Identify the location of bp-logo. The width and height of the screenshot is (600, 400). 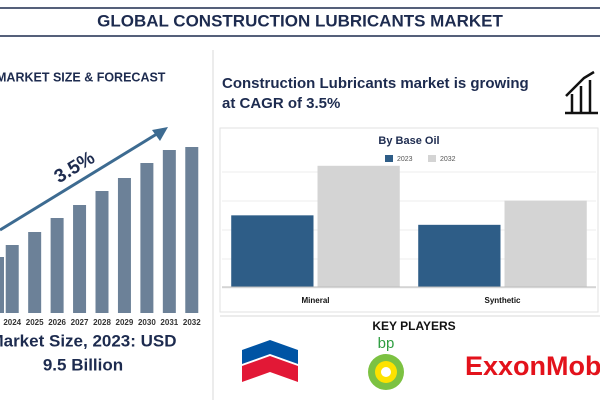
(386, 372).